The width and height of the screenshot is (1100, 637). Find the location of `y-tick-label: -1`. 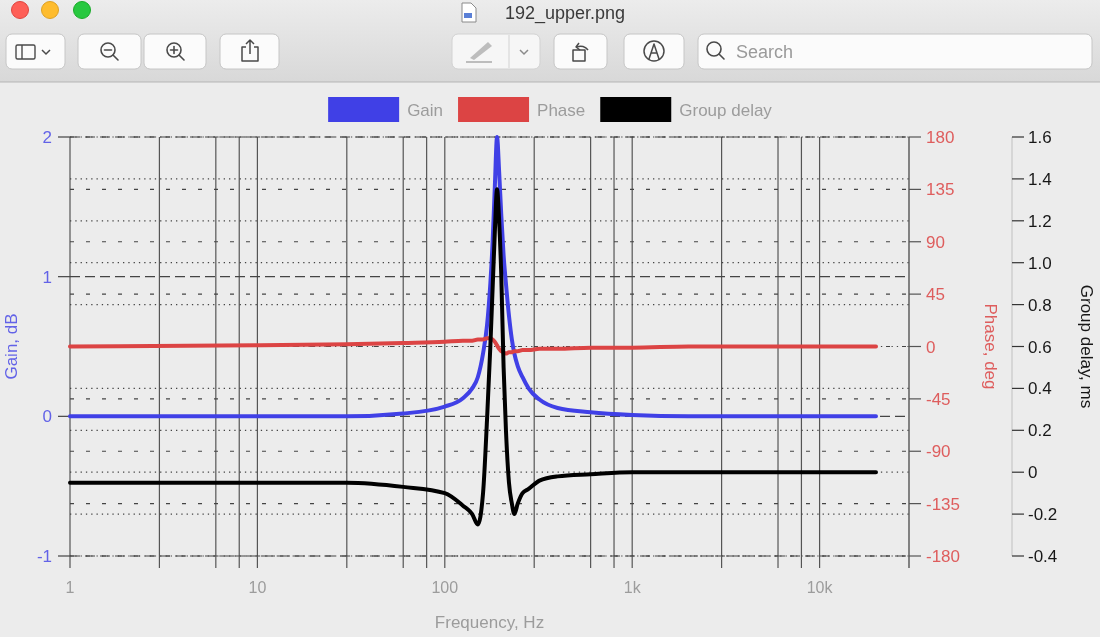

y-tick-label: -1 is located at coordinates (44, 556).